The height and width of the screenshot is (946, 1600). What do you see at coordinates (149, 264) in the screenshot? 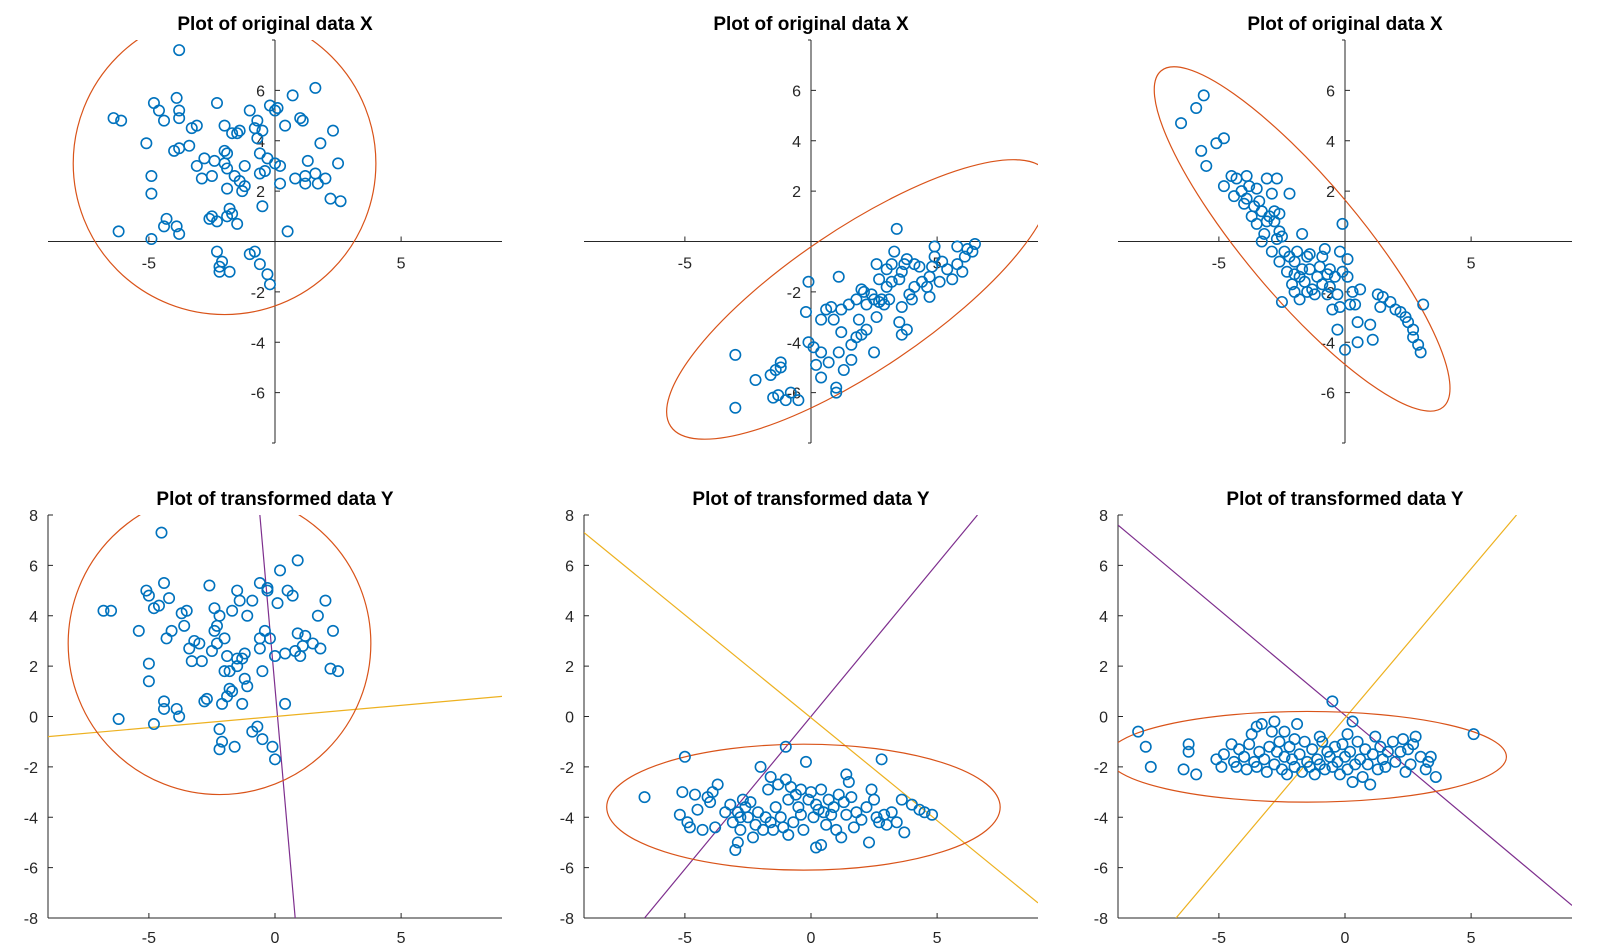
I see `x-tick-label: -5` at bounding box center [149, 264].